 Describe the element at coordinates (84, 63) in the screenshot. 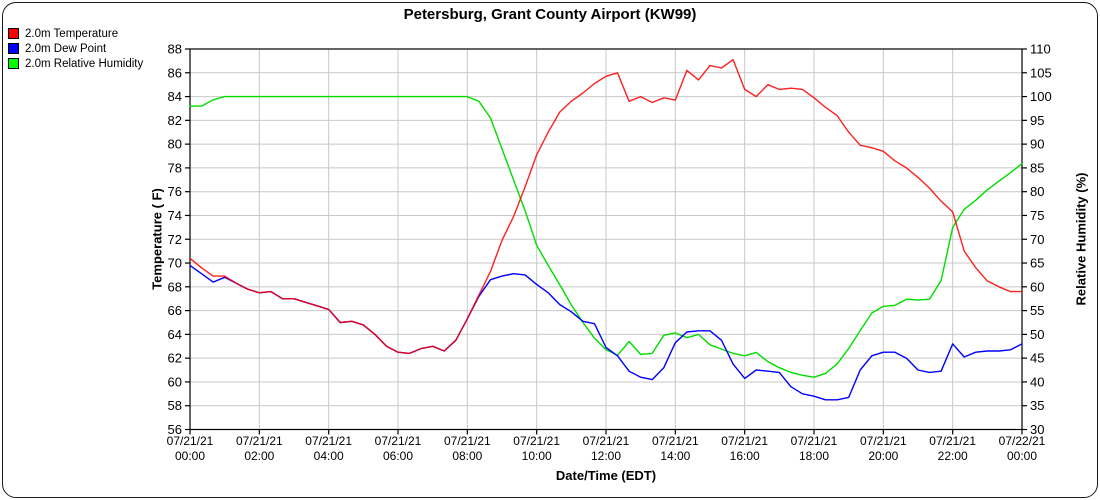

I see `legend-label-relative-humidity: 2.0m Relative Humidity` at that location.